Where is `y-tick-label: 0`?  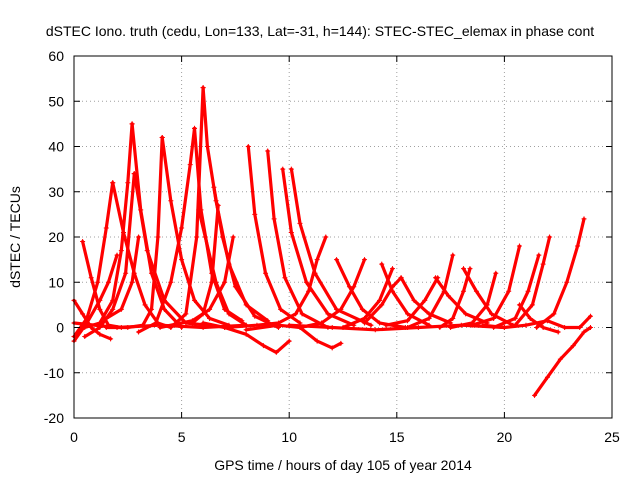
y-tick-label: 0 is located at coordinates (60, 328).